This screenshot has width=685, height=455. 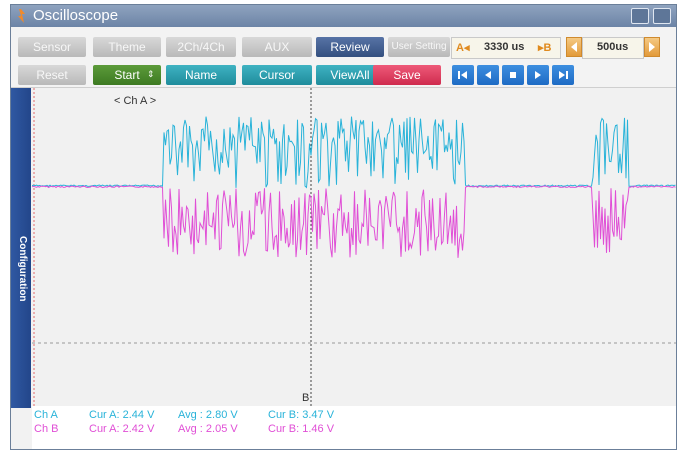 I want to click on start-button: Start ⇕, so click(x=127, y=75).